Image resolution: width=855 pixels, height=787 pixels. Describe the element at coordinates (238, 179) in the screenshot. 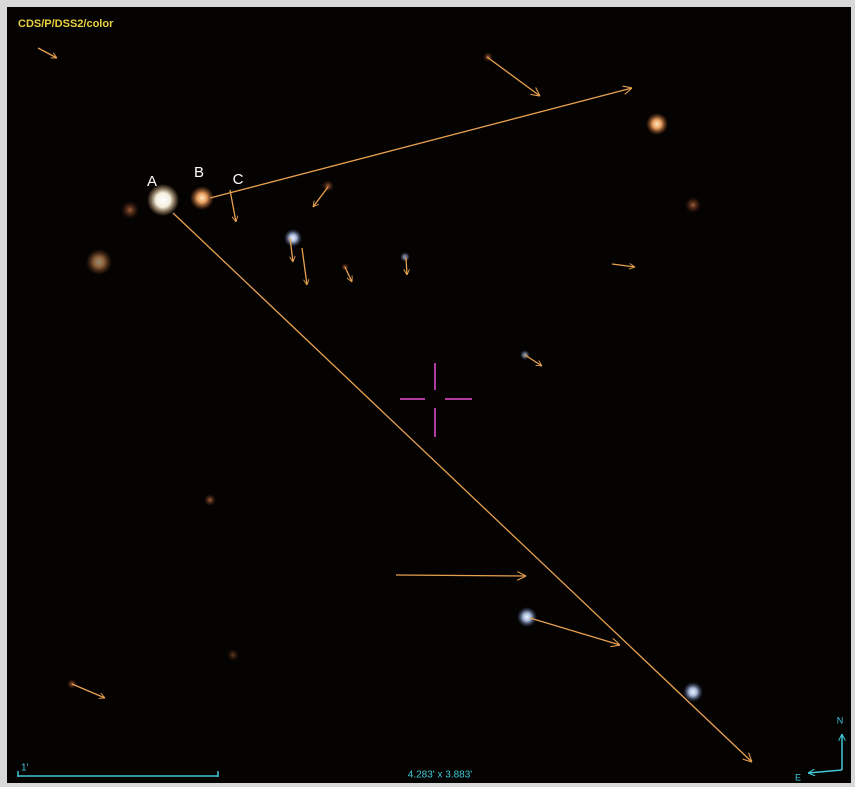

I see `star-label: C` at that location.